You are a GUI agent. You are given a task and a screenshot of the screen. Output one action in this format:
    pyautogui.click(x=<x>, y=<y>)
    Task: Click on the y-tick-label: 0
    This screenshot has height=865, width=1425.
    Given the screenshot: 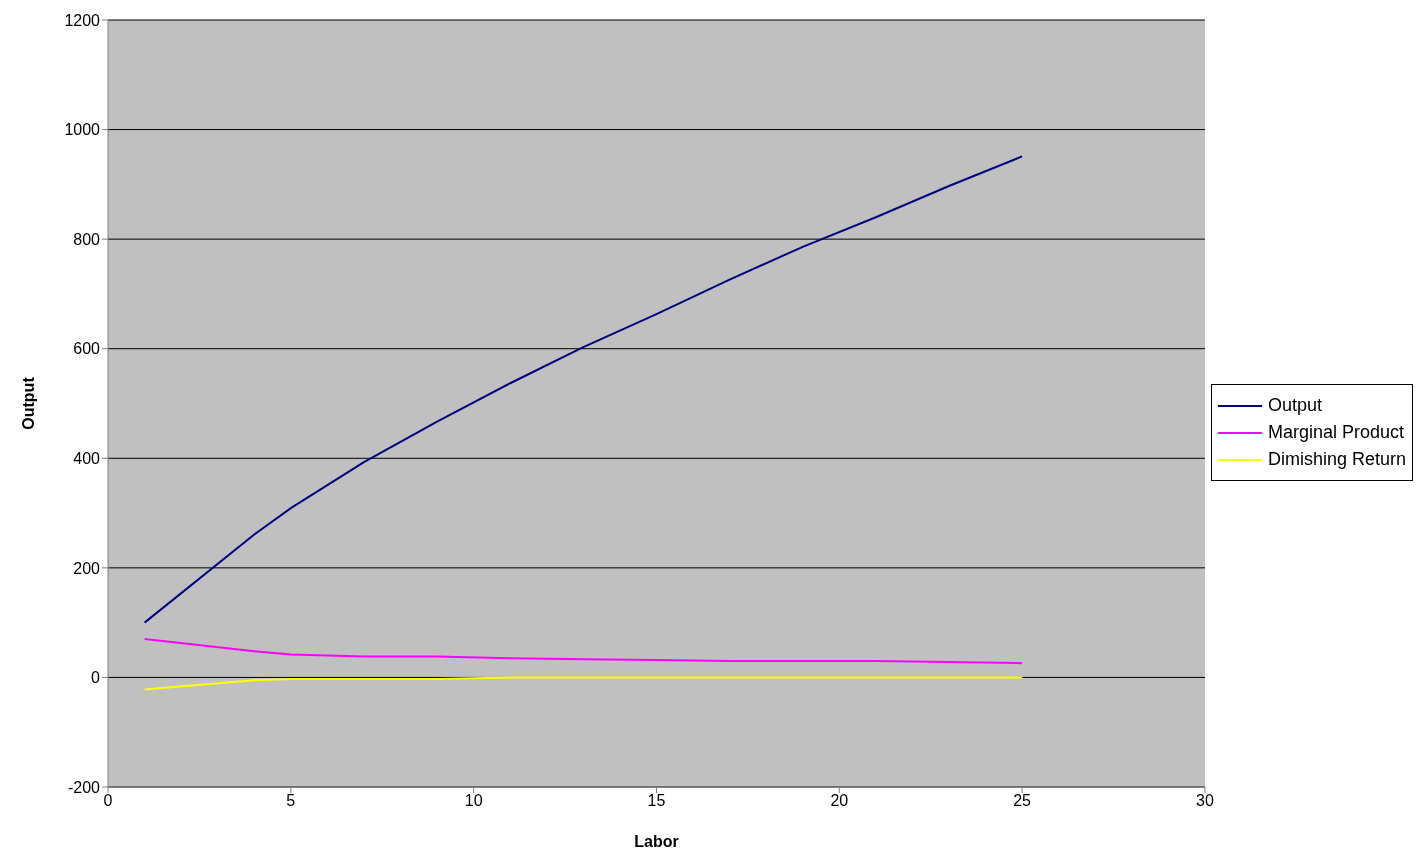 What is the action you would take?
    pyautogui.click(x=96, y=678)
    